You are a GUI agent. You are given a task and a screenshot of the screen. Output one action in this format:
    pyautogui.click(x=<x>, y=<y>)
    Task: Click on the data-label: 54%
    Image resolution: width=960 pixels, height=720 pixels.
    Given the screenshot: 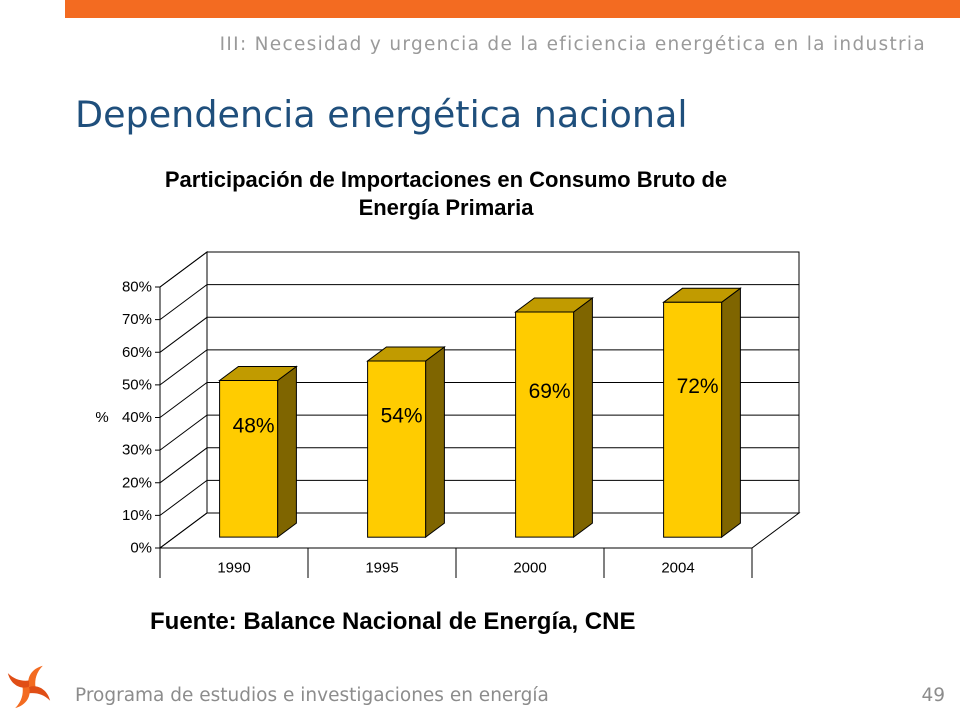 What is the action you would take?
    pyautogui.click(x=402, y=416)
    